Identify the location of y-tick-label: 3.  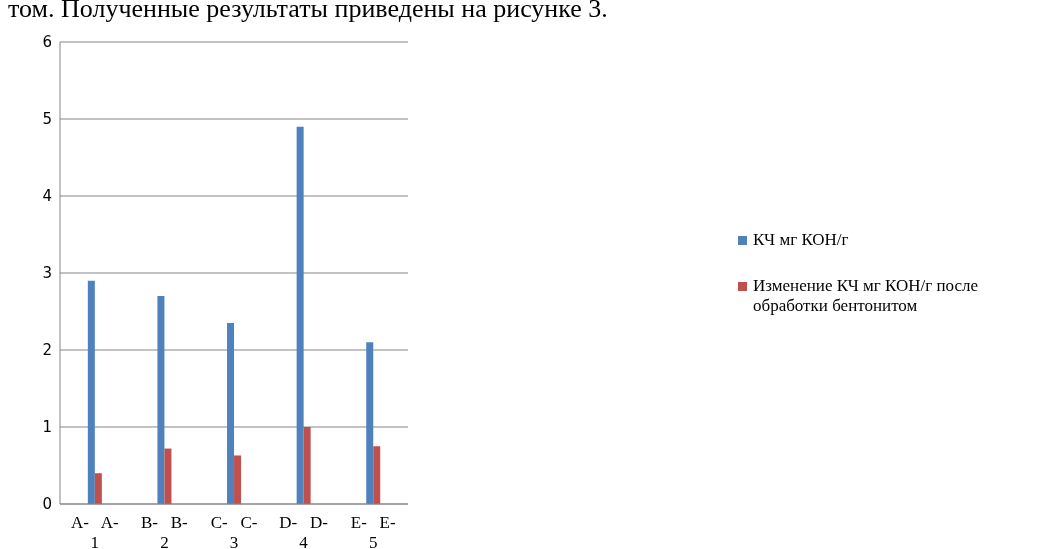
(47, 273).